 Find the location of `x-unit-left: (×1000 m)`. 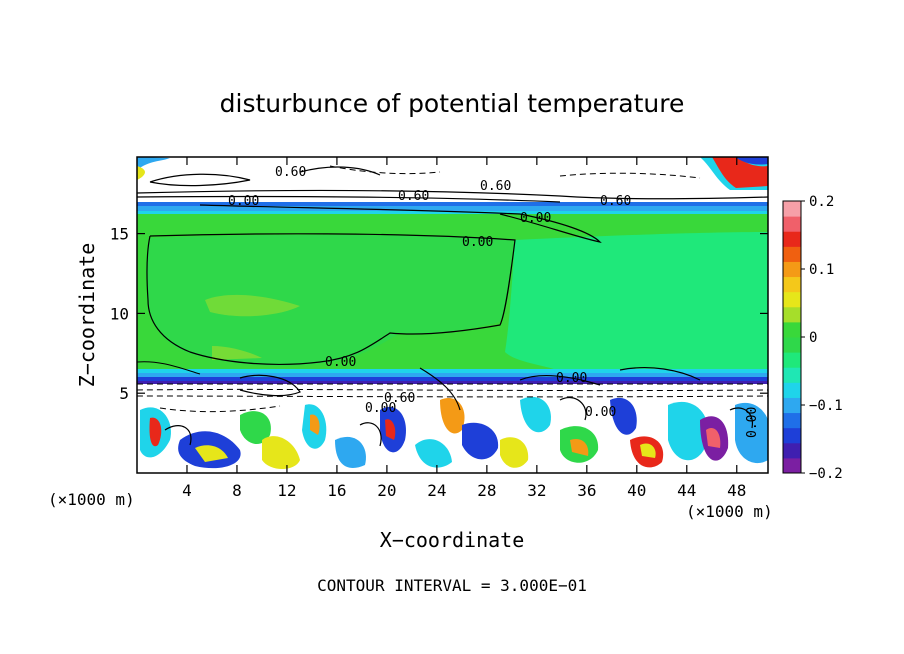

x-unit-left: (×1000 m) is located at coordinates (91, 499).